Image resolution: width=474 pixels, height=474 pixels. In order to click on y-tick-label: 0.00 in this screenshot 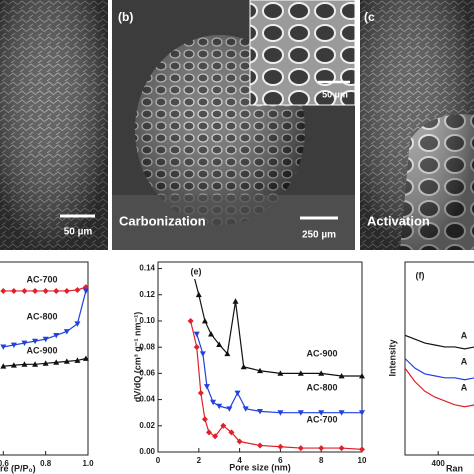, I will do `click(147, 451)`.